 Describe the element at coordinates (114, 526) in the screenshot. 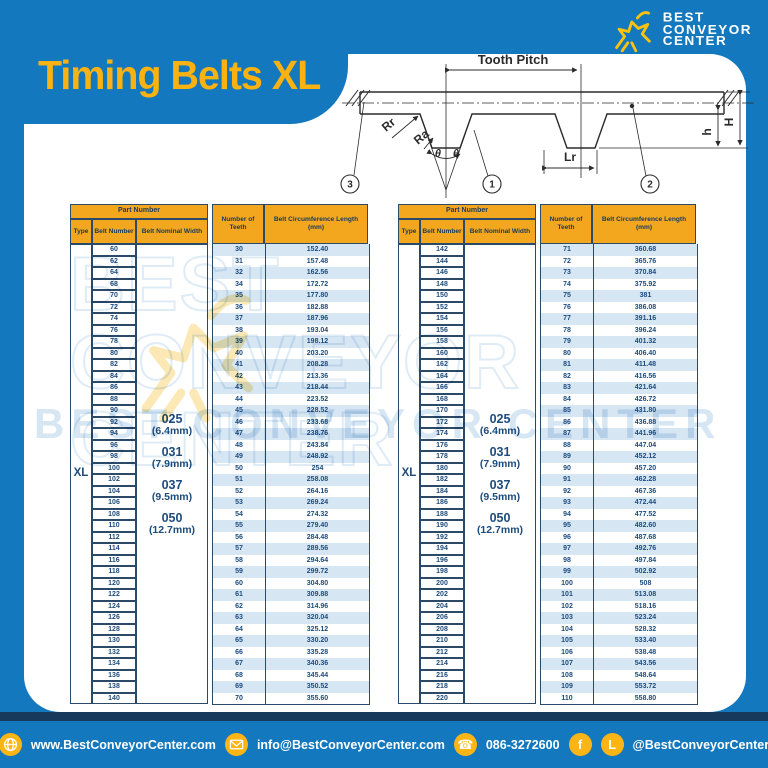

I see `belt-number-cell: 110` at that location.